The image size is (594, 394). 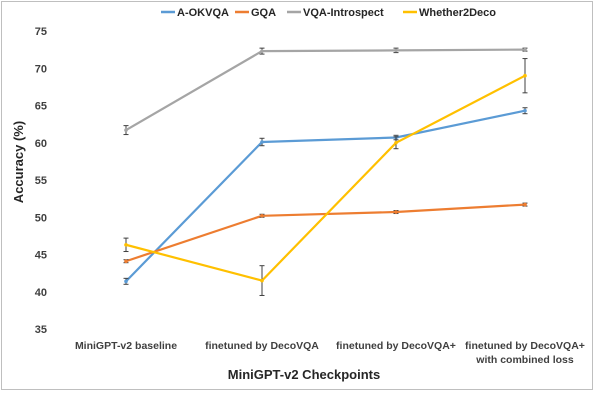 I want to click on legend-label: VQA-Introspect, so click(x=343, y=13).